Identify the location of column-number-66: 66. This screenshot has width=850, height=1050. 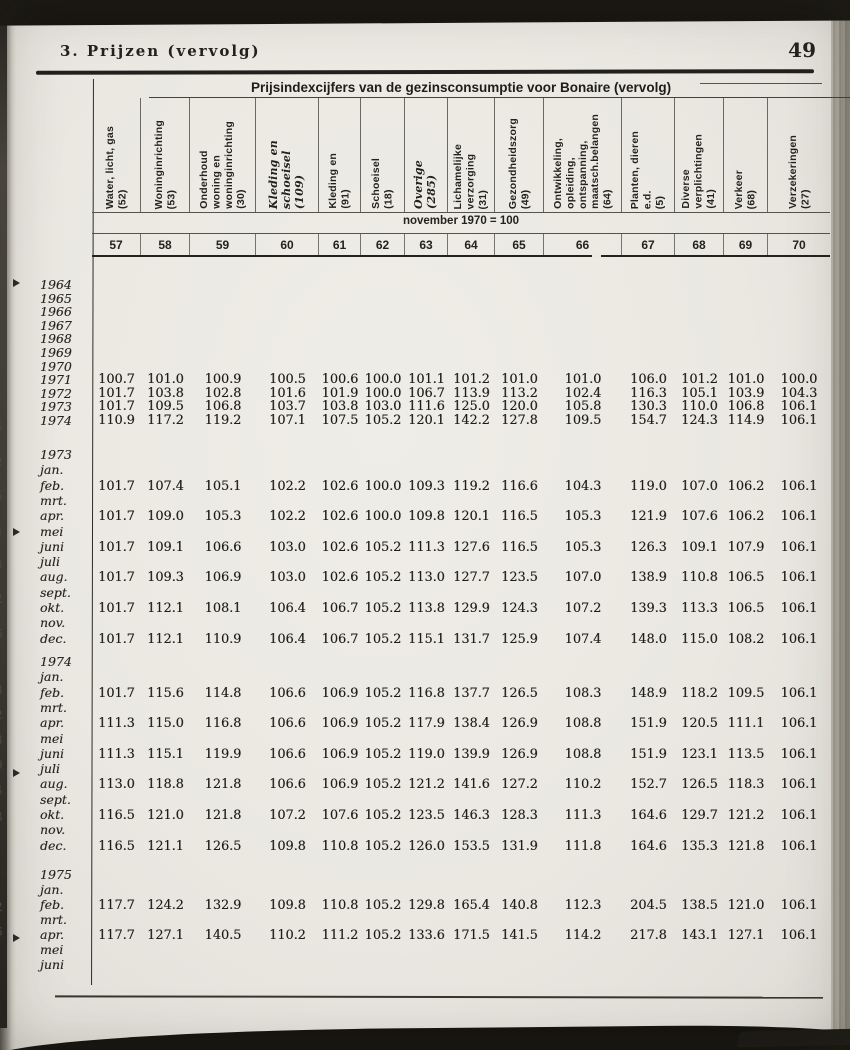
(583, 244).